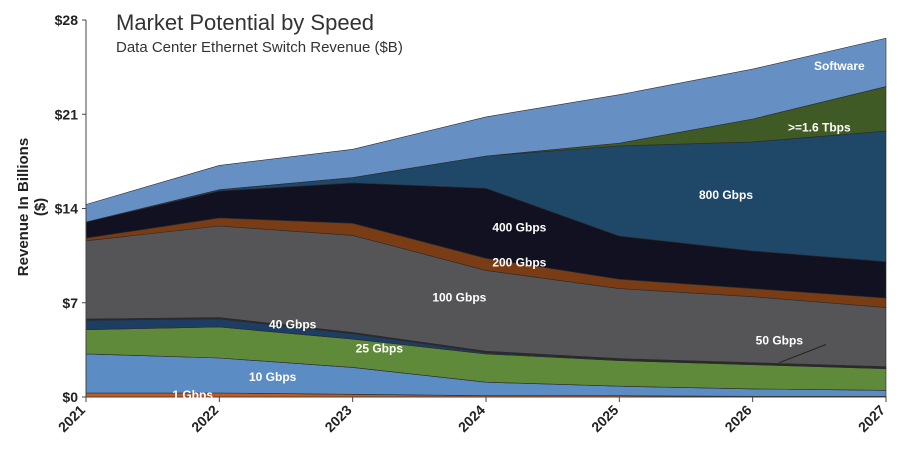 Image resolution: width=900 pixels, height=449 pixels. What do you see at coordinates (819, 128) in the screenshot?
I see `series-label: >=1.6 Tbps` at bounding box center [819, 128].